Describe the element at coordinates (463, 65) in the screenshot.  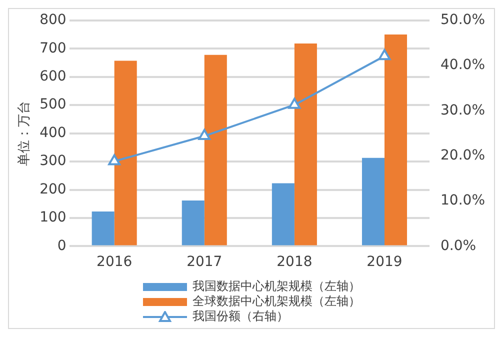
I see `y2-tick-label: 40.0%` at that location.